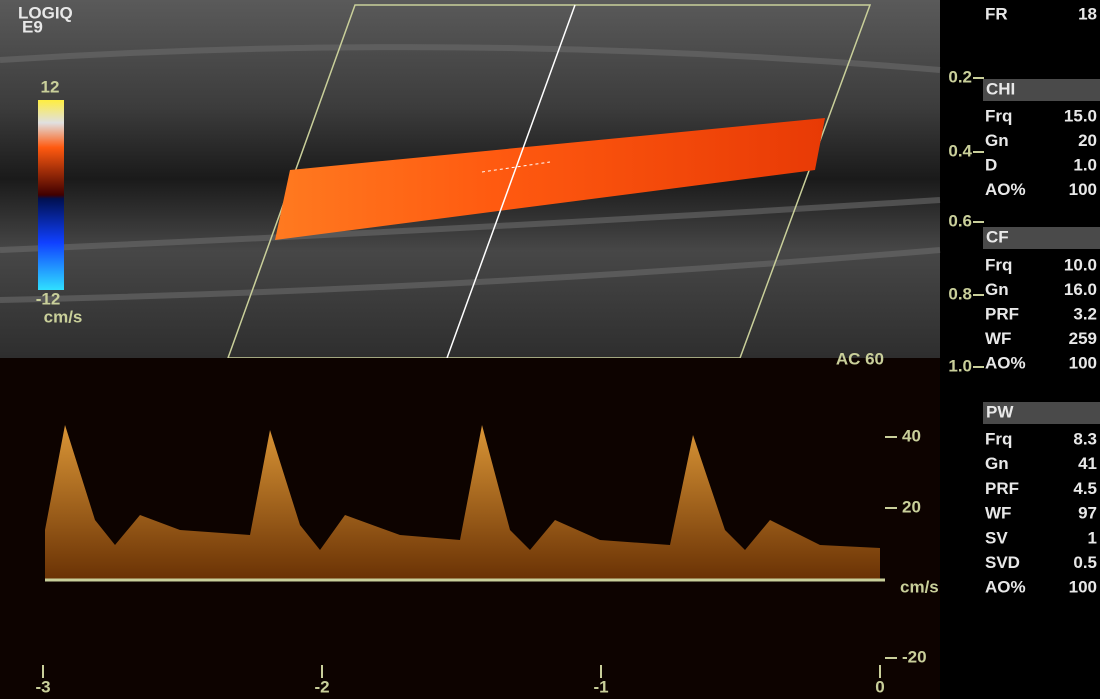 The height and width of the screenshot is (699, 1100). What do you see at coordinates (960, 293) in the screenshot?
I see `depth-label: 0.8` at bounding box center [960, 293].